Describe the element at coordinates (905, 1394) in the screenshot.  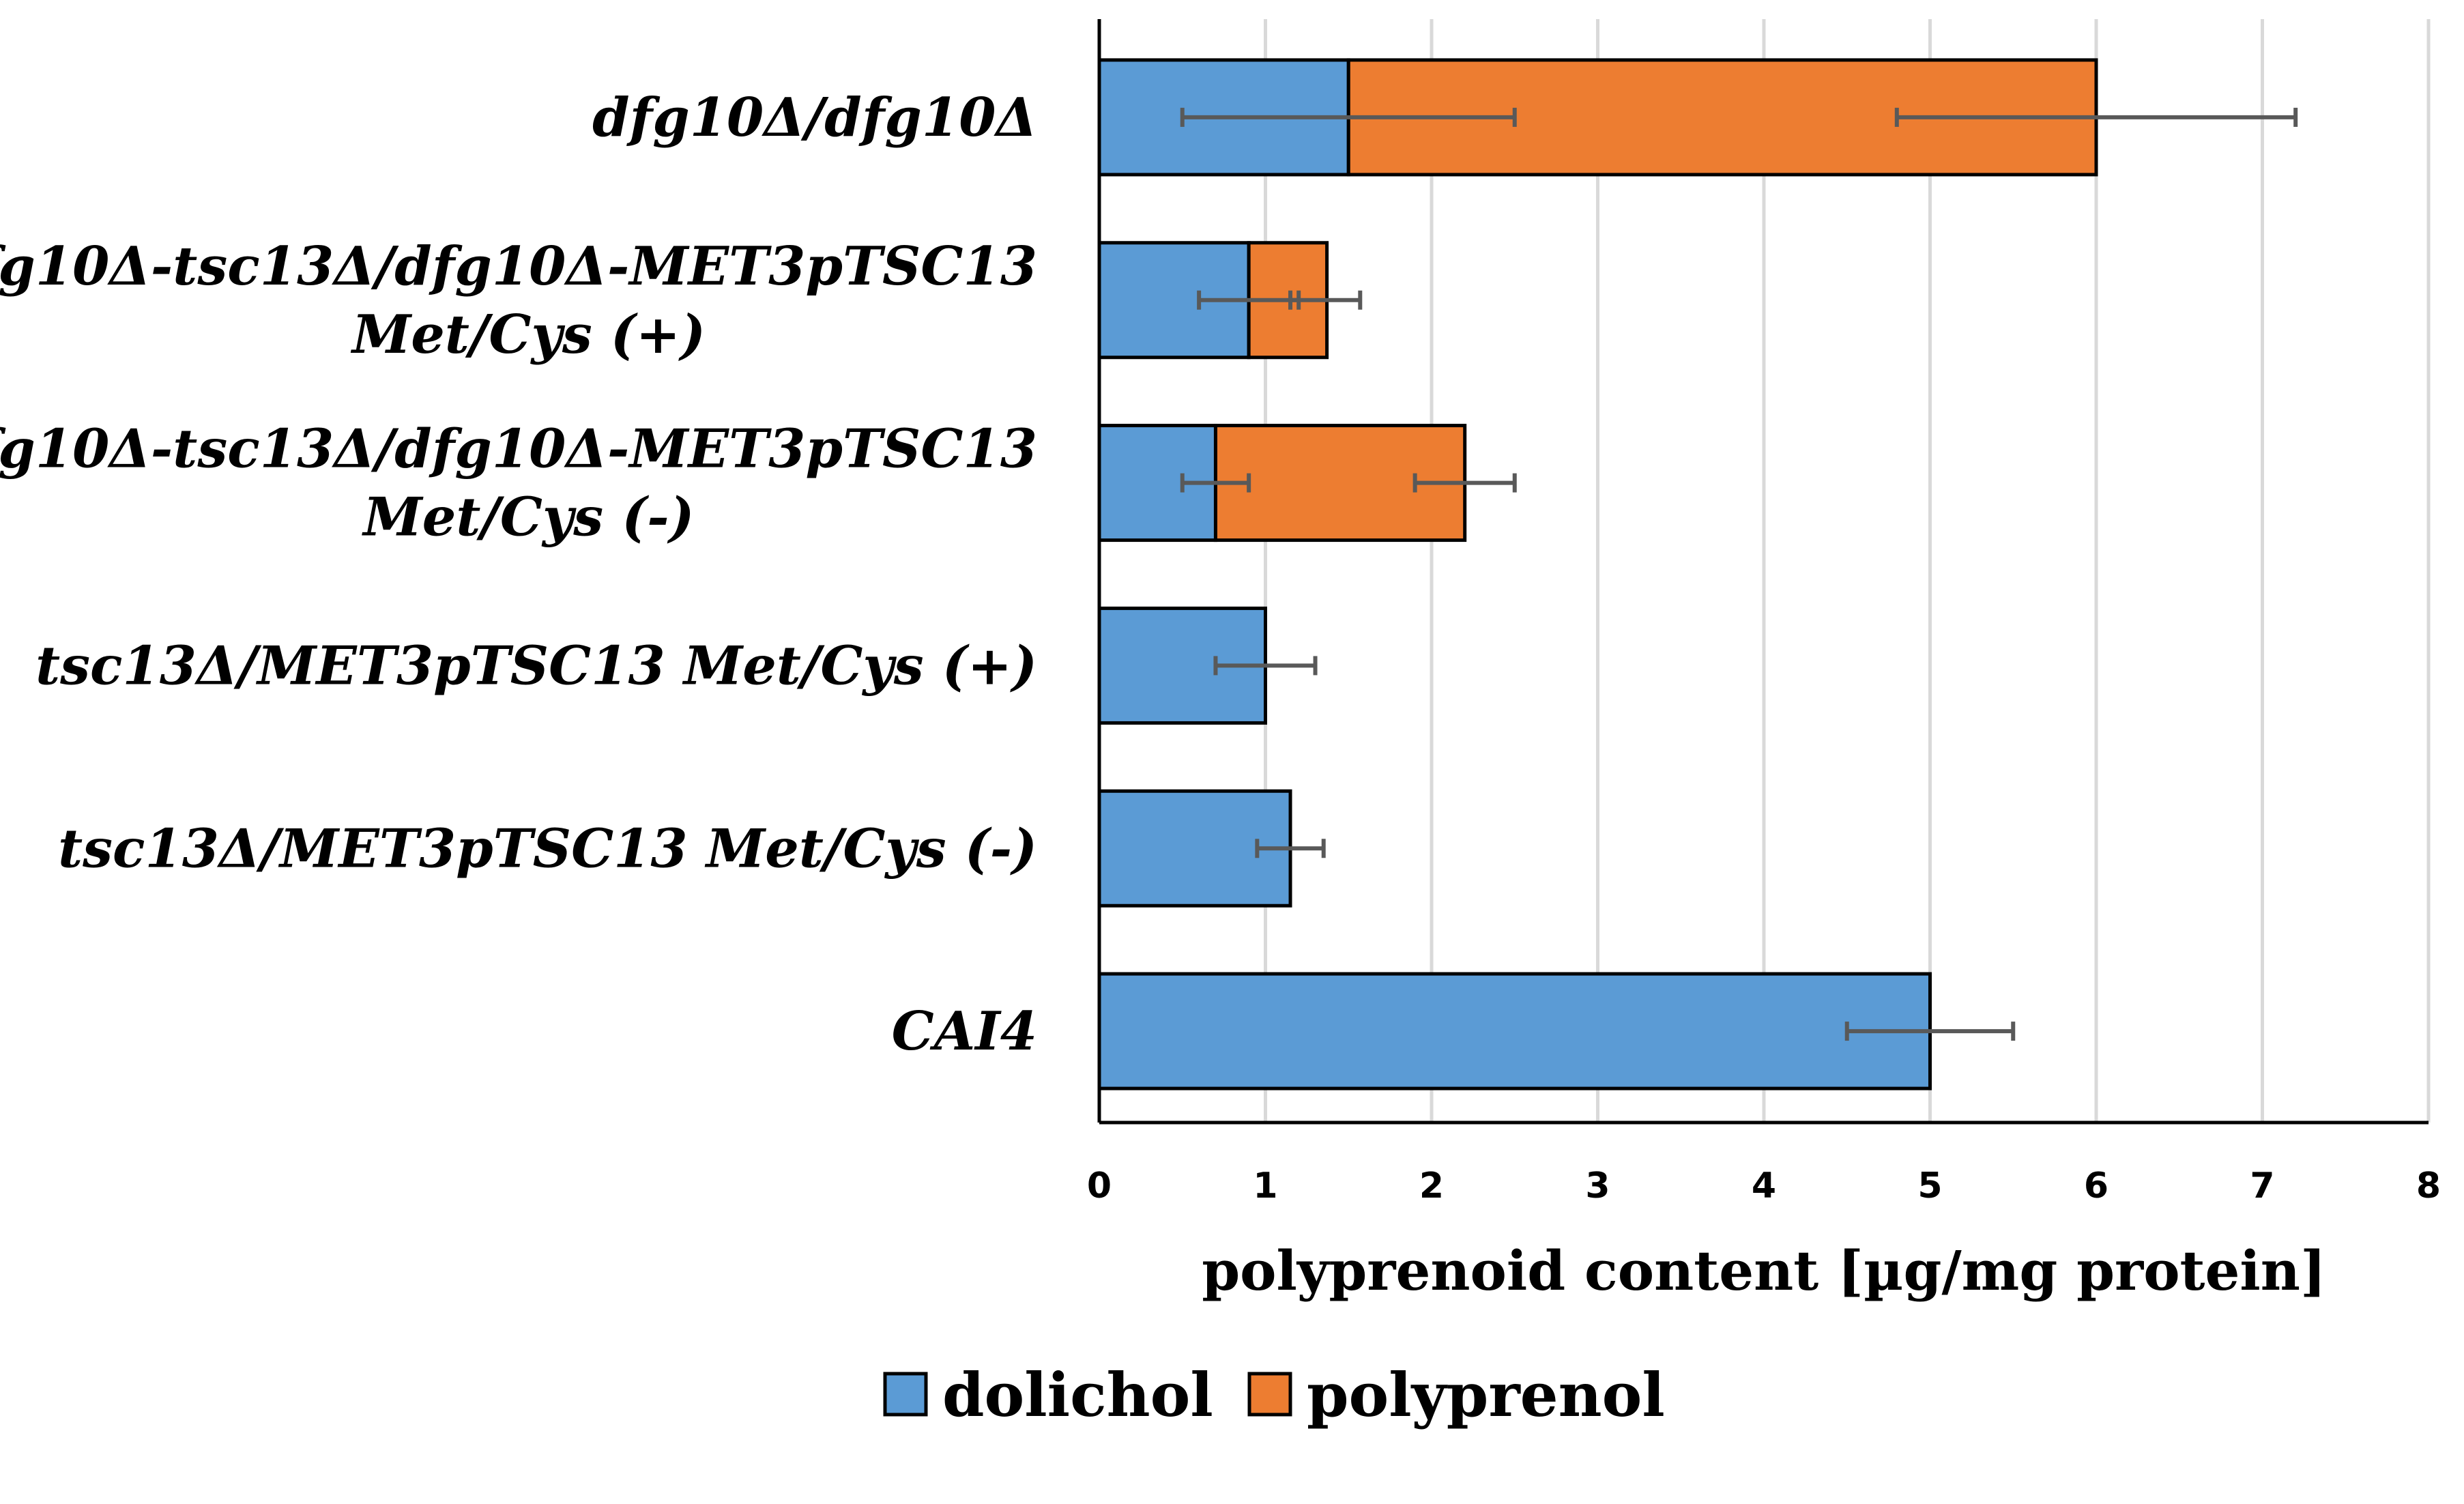
I see `legend-swatch-dolichol` at that location.